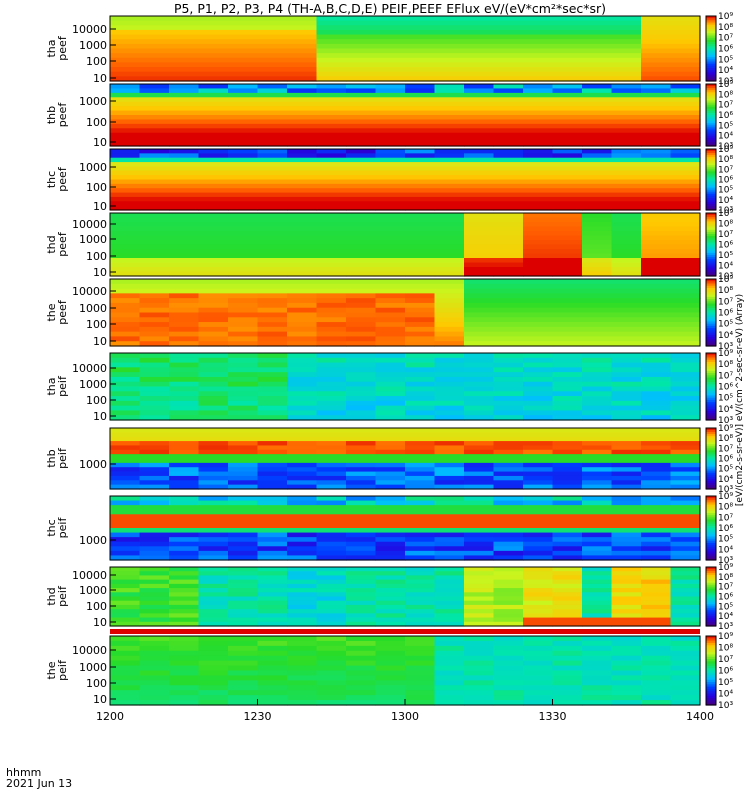 The height and width of the screenshot is (800, 750). I want to click on y-tick-label: 1000, so click(93, 45).